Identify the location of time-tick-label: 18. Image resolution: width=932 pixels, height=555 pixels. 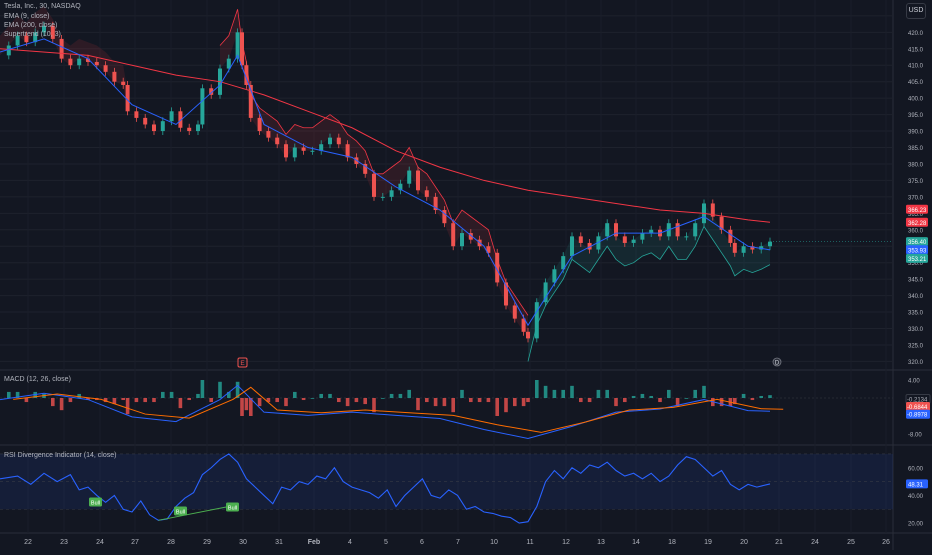
(672, 542).